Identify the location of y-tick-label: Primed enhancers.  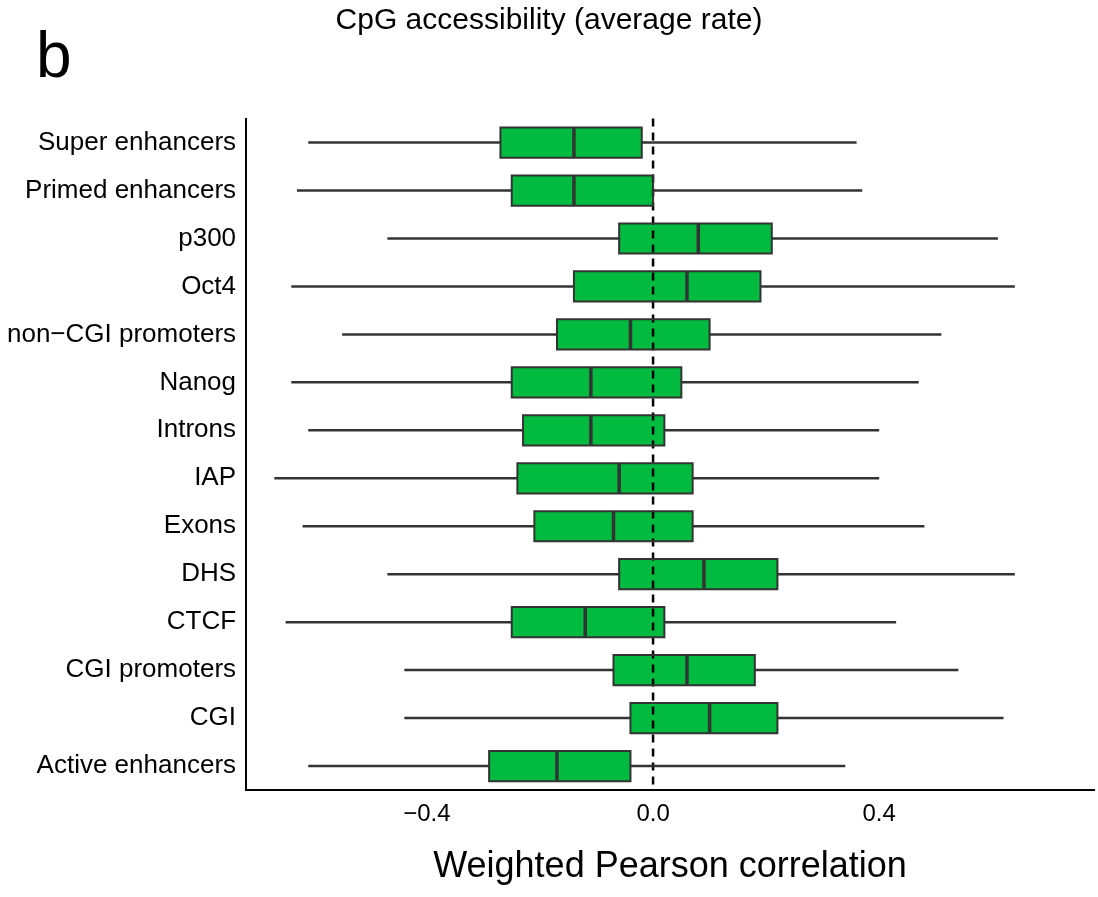
(131, 188).